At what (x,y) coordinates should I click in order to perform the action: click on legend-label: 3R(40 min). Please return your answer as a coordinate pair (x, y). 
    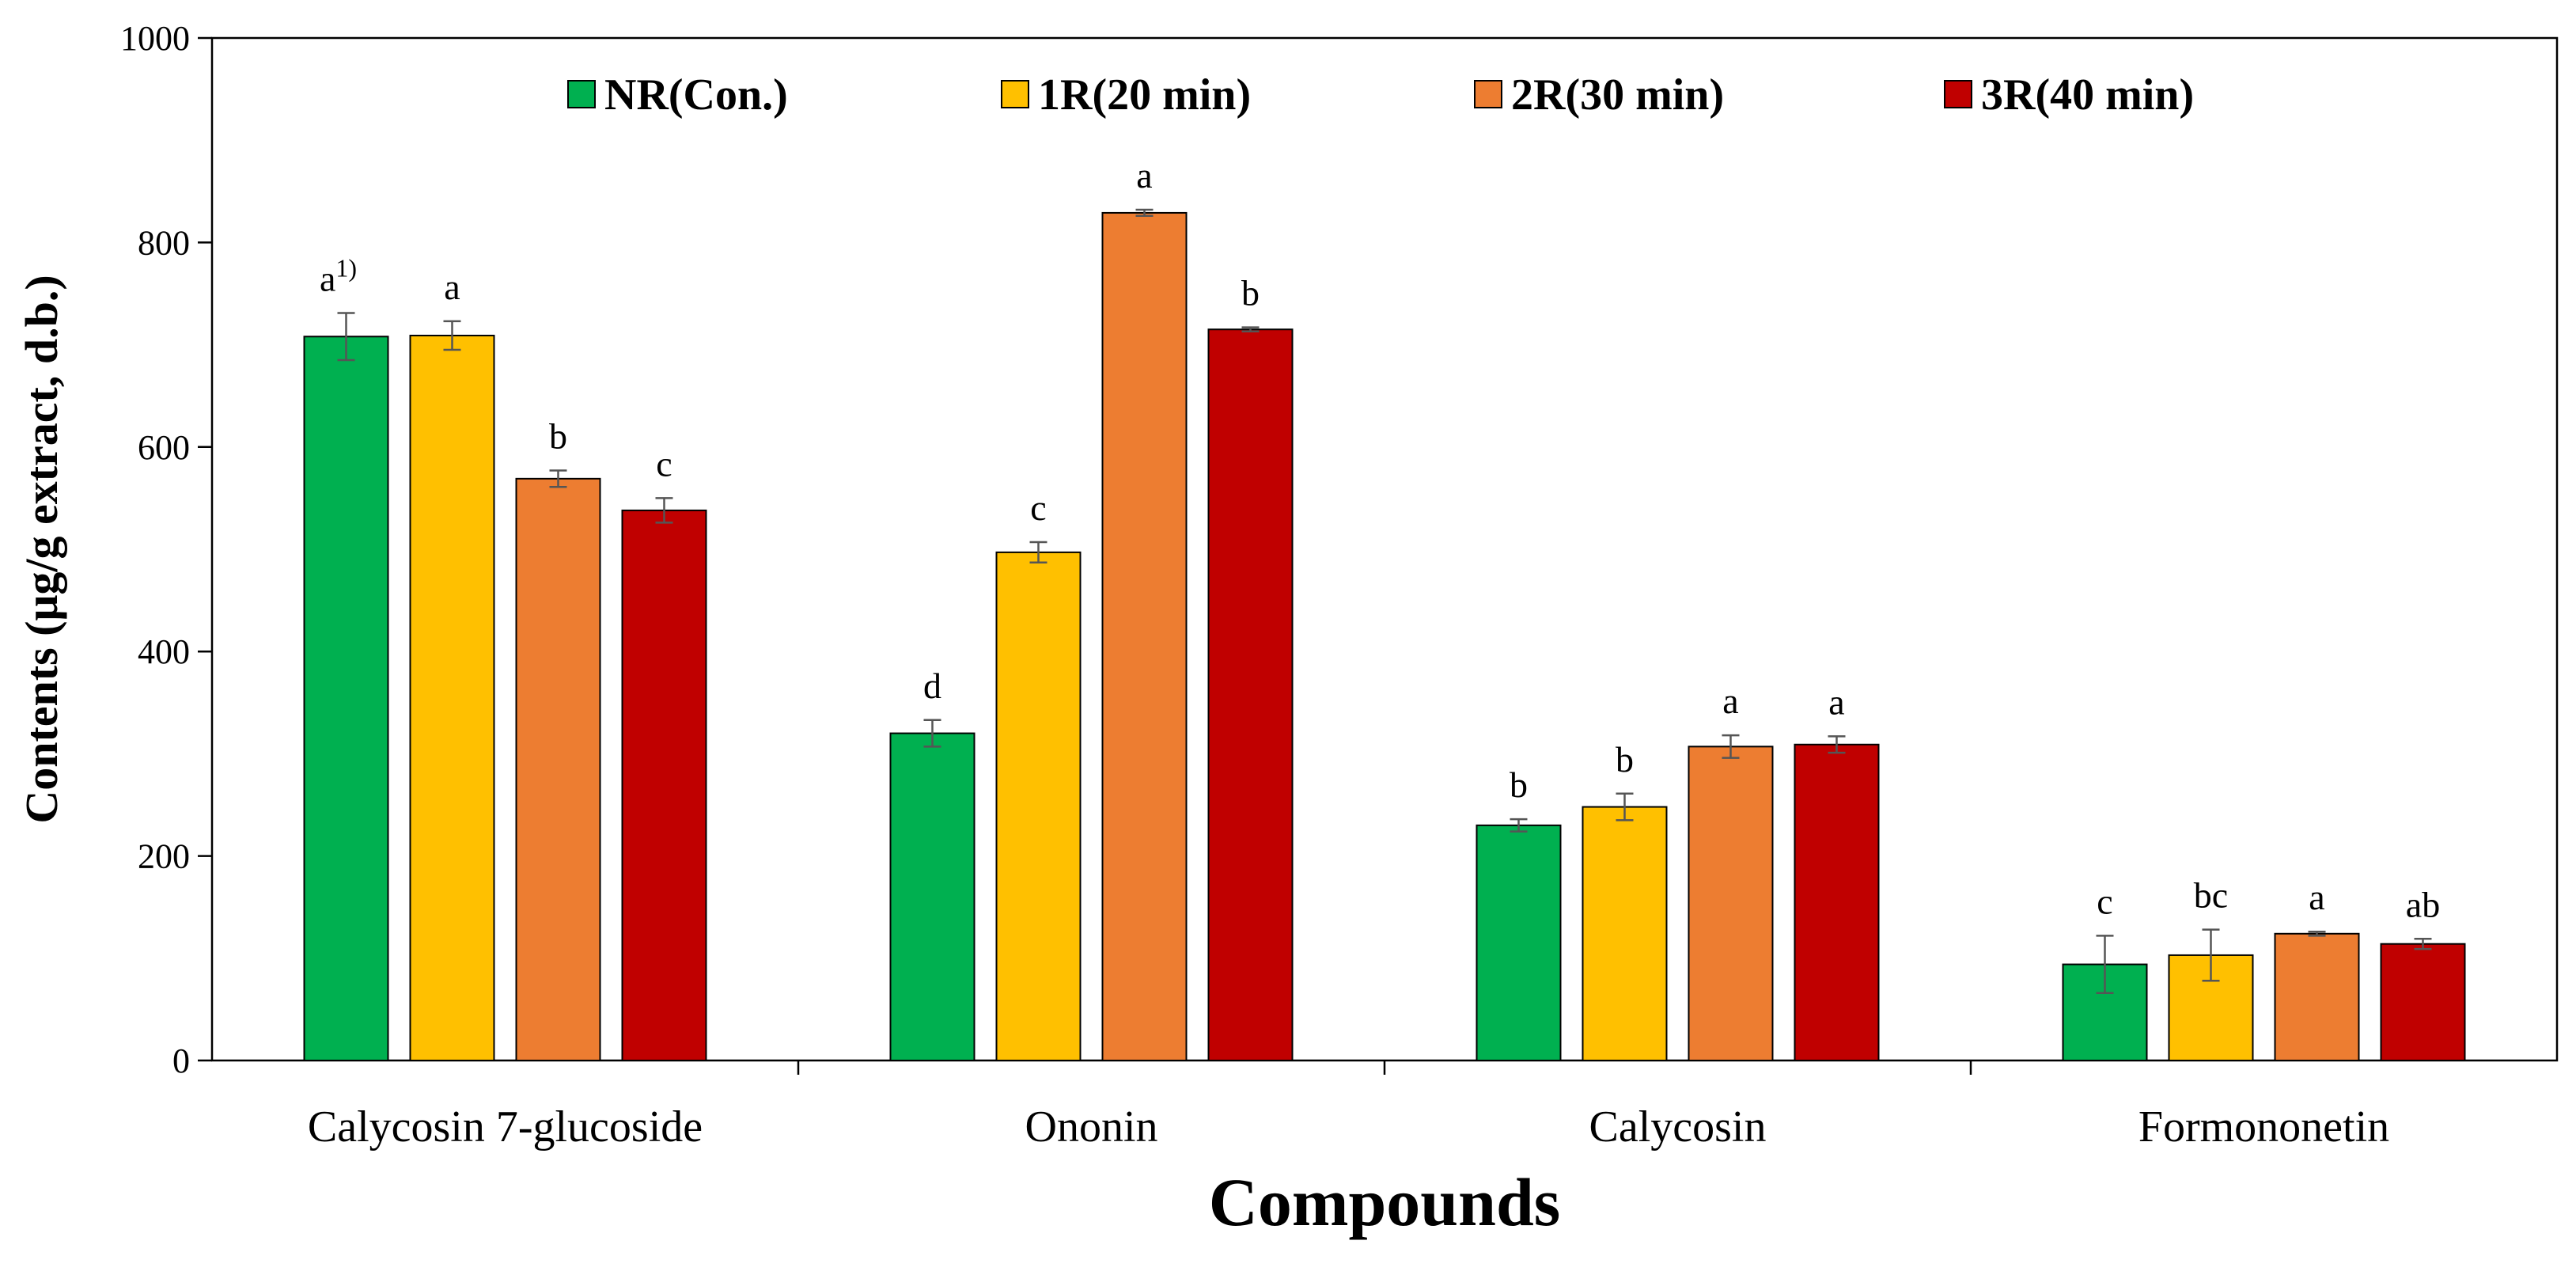
    Looking at the image, I should click on (2087, 95).